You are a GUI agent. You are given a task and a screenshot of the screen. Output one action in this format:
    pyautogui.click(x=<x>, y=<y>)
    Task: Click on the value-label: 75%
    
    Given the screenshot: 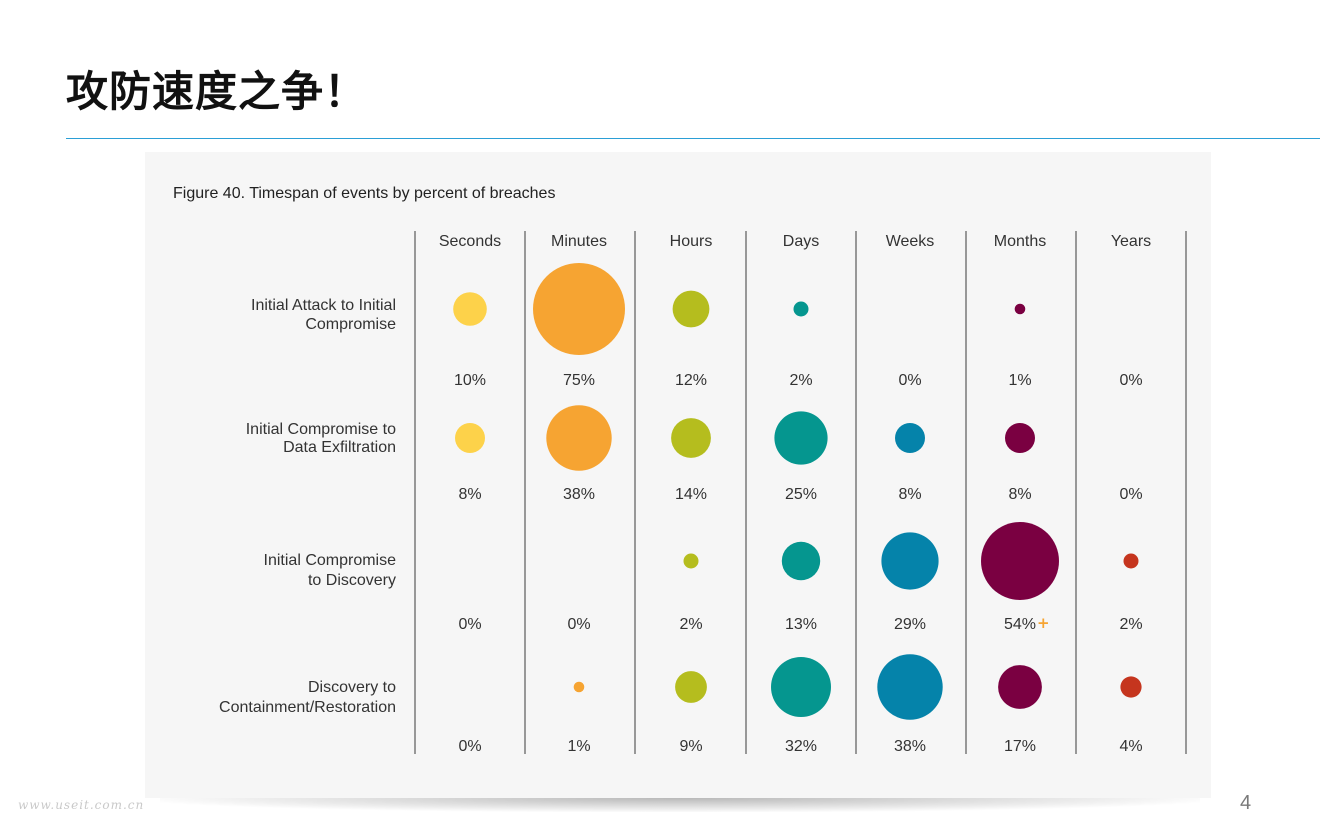 What is the action you would take?
    pyautogui.click(x=579, y=380)
    